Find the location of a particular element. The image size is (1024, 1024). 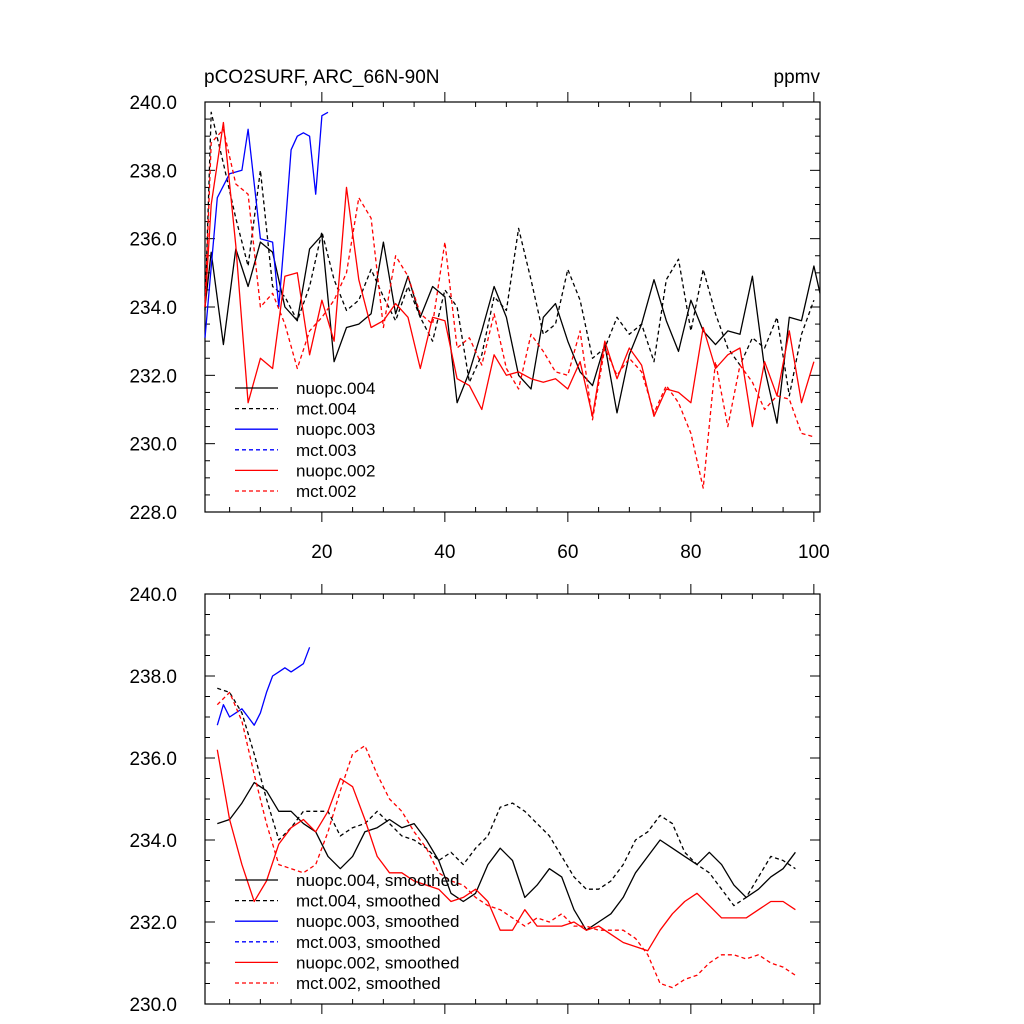

legend-label: mct.003, smoothed is located at coordinates (368, 942).